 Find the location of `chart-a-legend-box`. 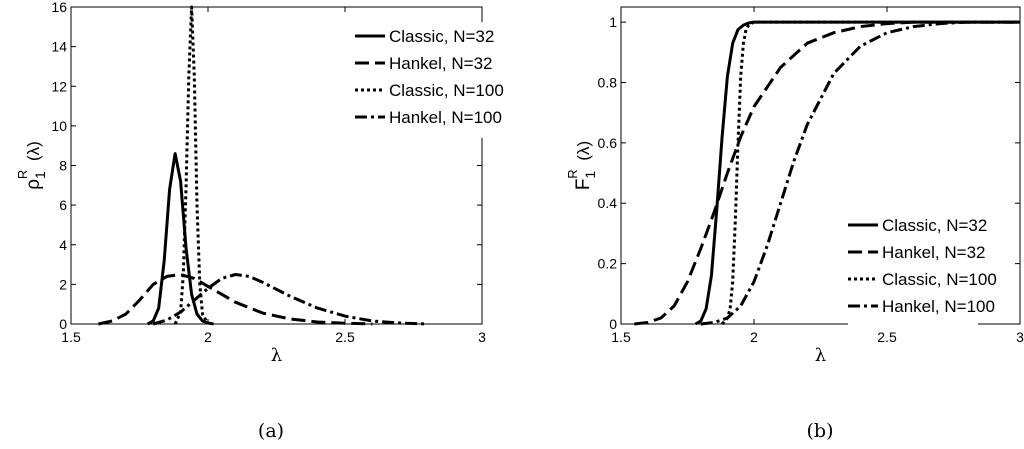

chart-a-legend-box is located at coordinates (420, 80).